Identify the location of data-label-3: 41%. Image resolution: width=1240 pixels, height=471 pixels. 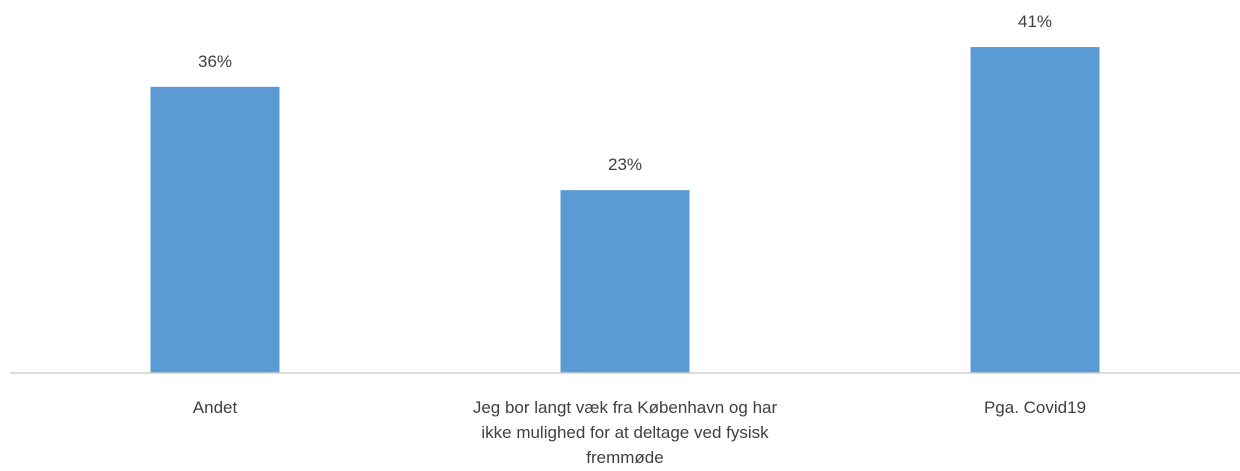
(1035, 21).